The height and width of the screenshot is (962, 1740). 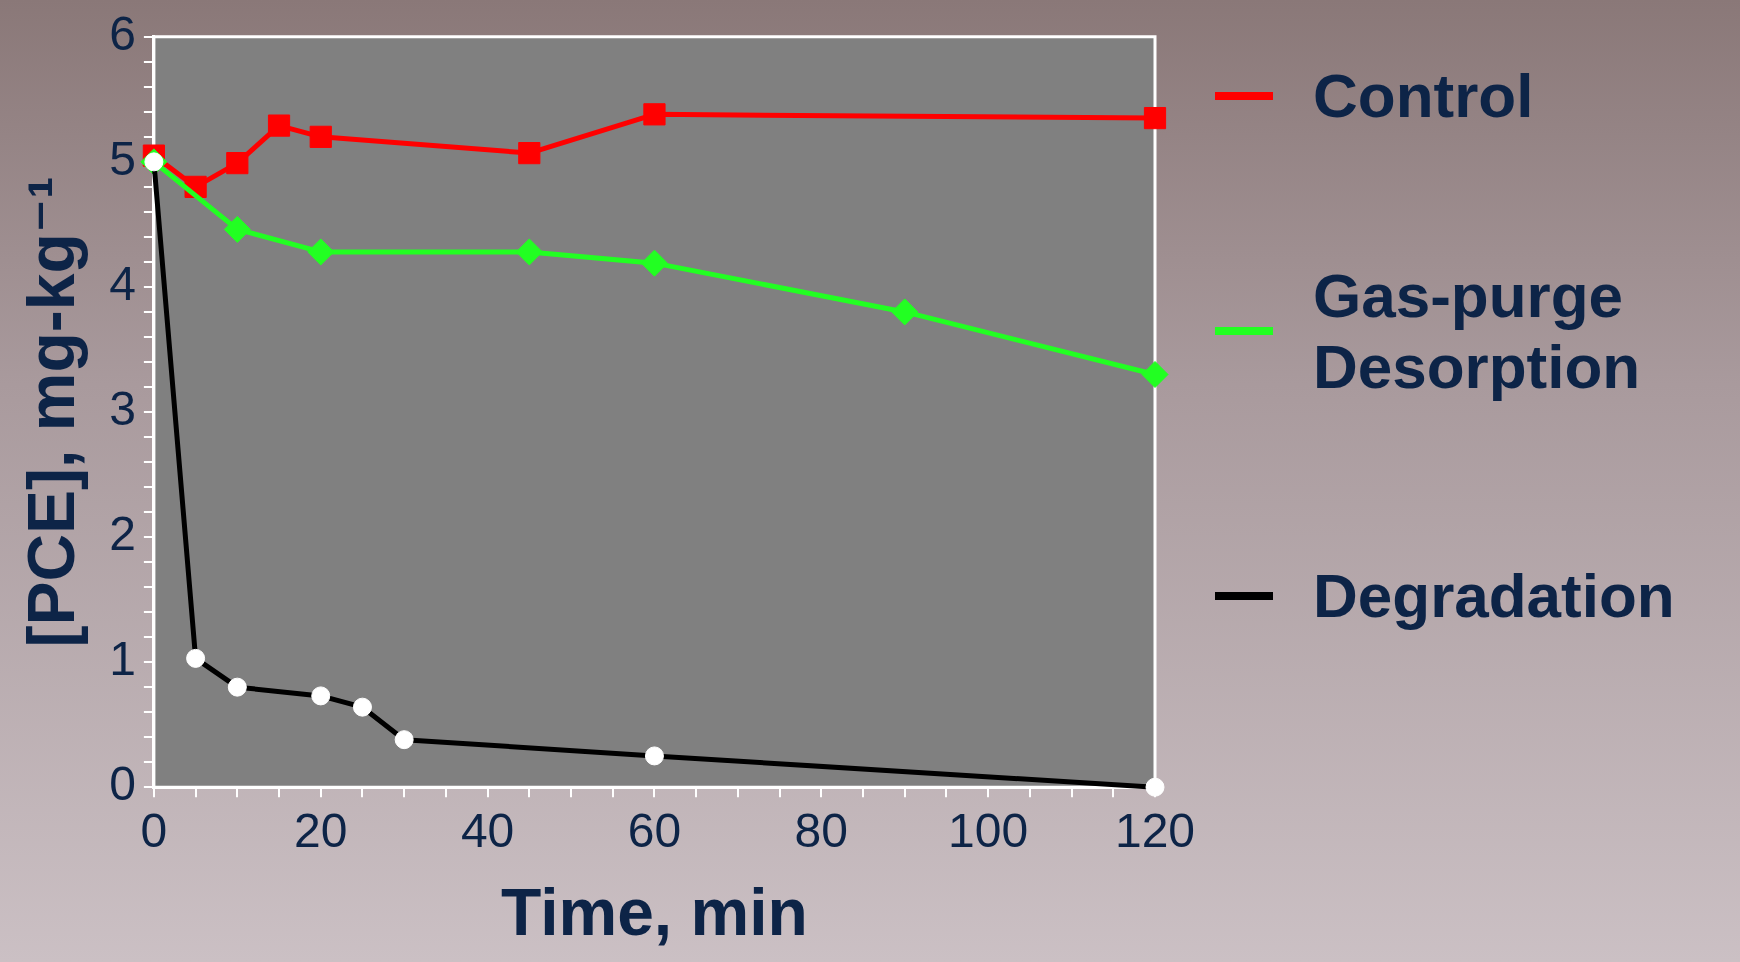 I want to click on y-axis-title: [PCE], mg-kg⁻¹, so click(x=50, y=412).